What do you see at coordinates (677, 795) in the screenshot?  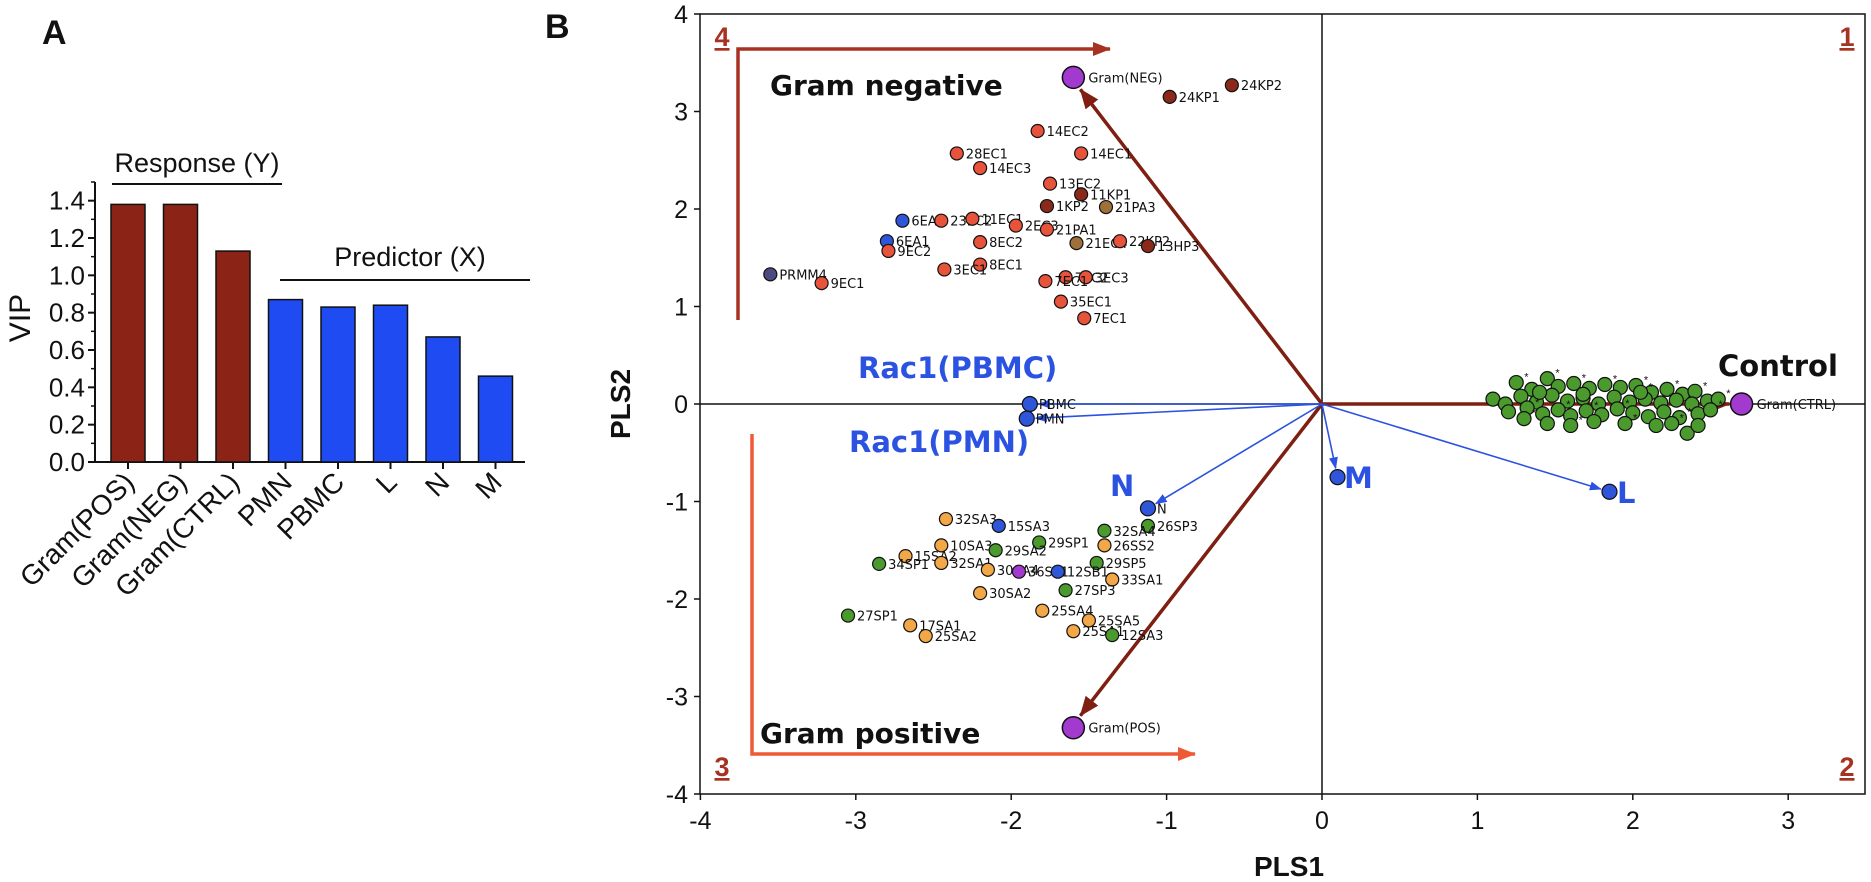 I see `pls2-tick-label: -4` at bounding box center [677, 795].